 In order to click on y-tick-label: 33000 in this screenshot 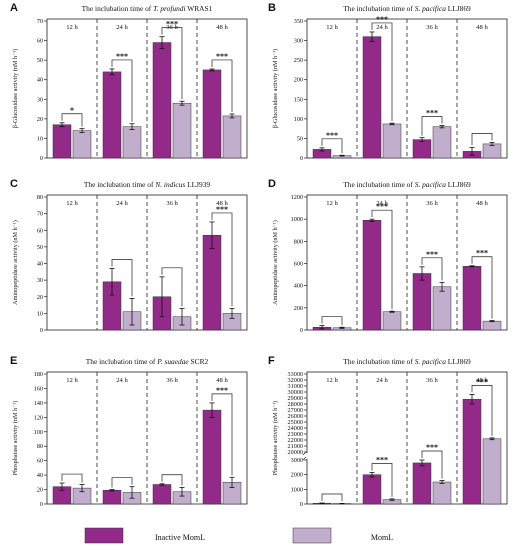, I will do `click(295, 374)`.